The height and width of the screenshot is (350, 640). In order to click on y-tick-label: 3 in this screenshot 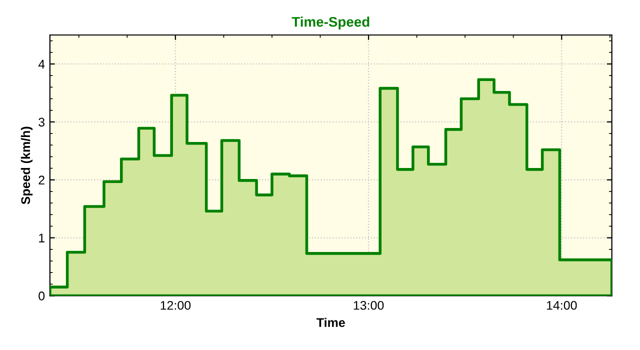, I will do `click(41, 122)`.